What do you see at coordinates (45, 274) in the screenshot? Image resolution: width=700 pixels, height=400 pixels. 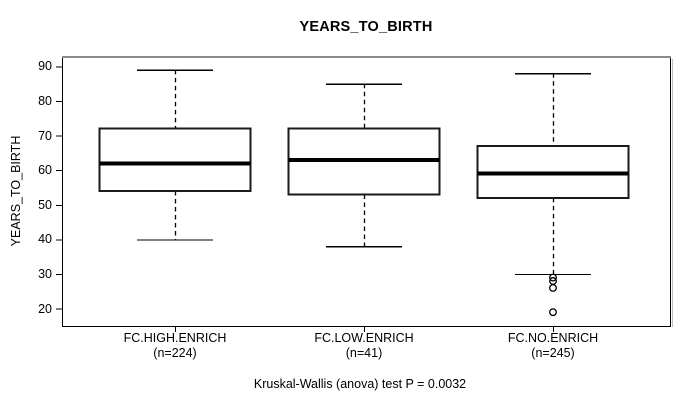 I see `y-tick-label: 30` at bounding box center [45, 274].